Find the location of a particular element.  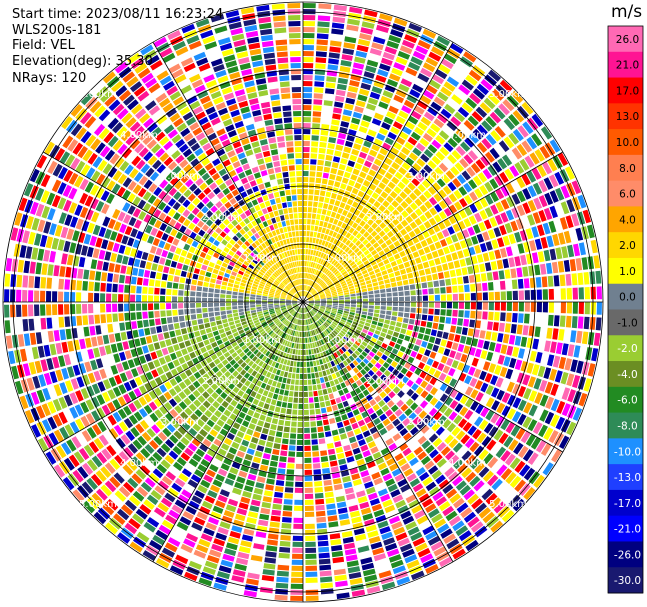

colorbar-tick-label: 4.0 is located at coordinates (627, 220).